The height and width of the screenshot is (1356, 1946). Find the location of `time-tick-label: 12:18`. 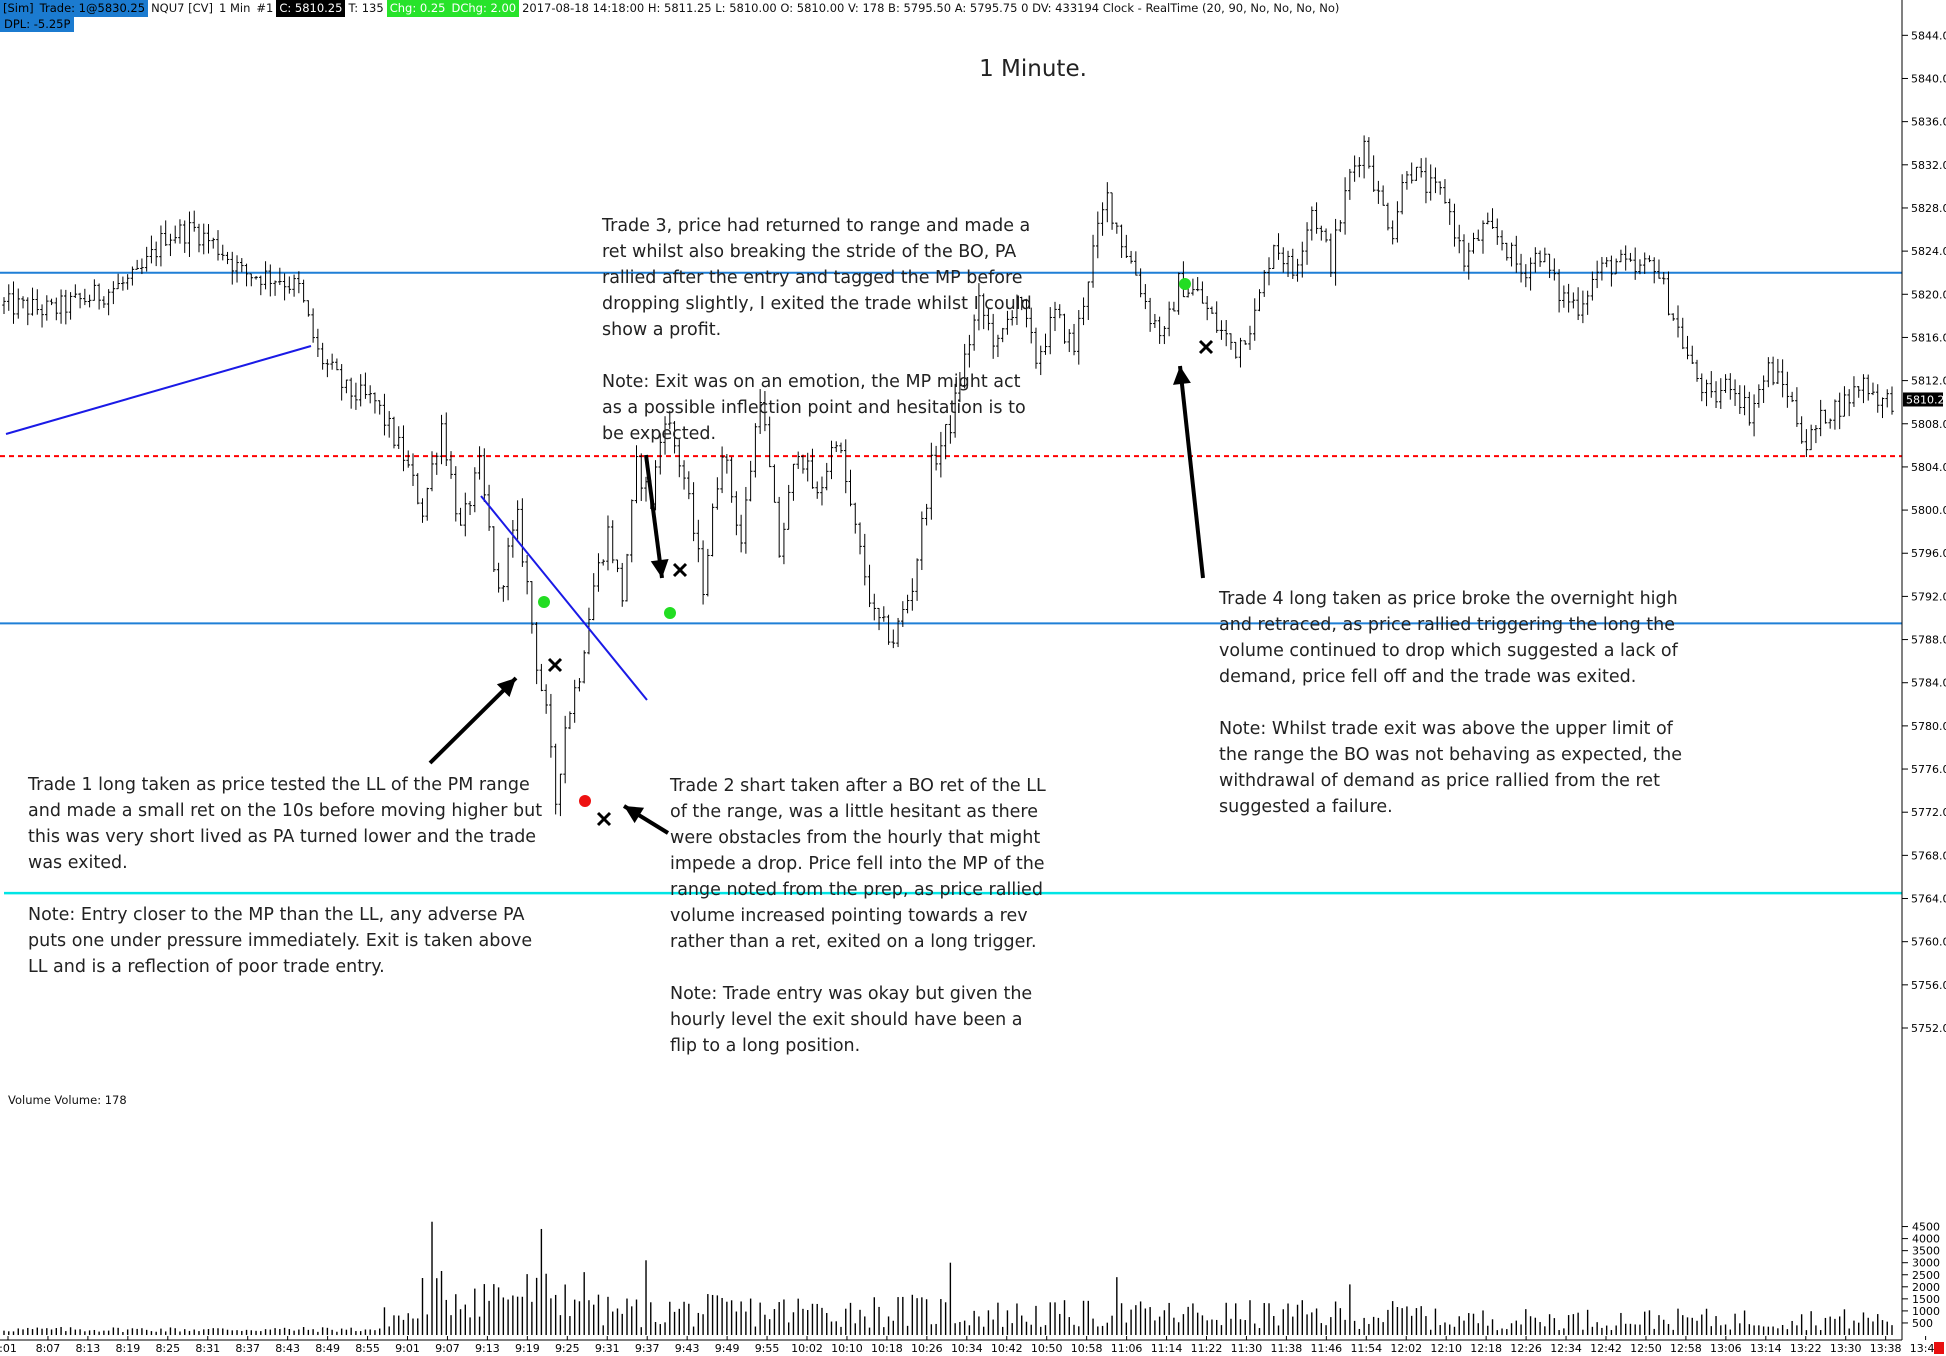

time-tick-label: 12:18 is located at coordinates (1486, 1348).